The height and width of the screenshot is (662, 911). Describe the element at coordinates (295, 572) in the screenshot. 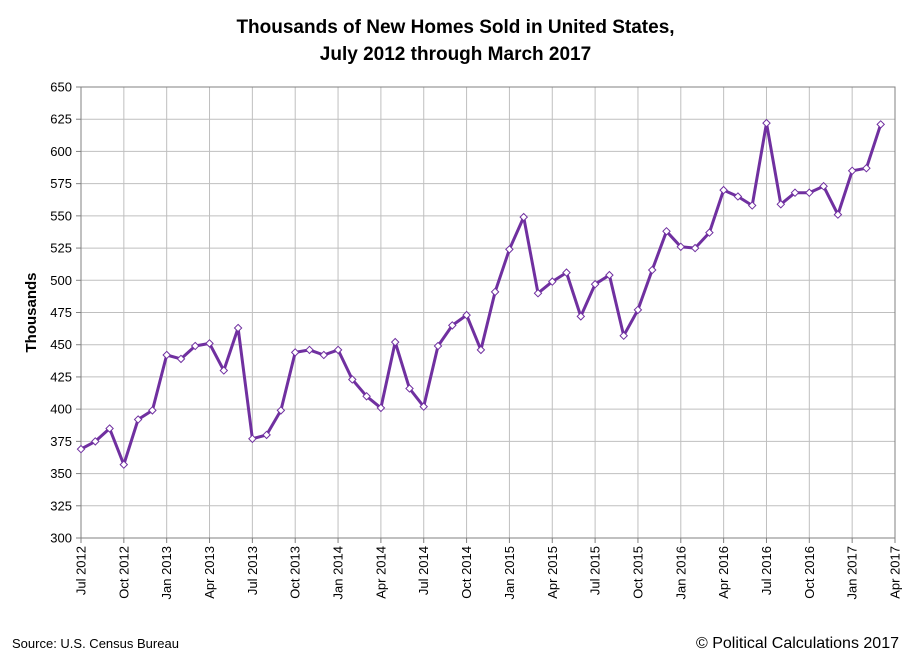

I see `x-tick-label: Oct 2013` at that location.